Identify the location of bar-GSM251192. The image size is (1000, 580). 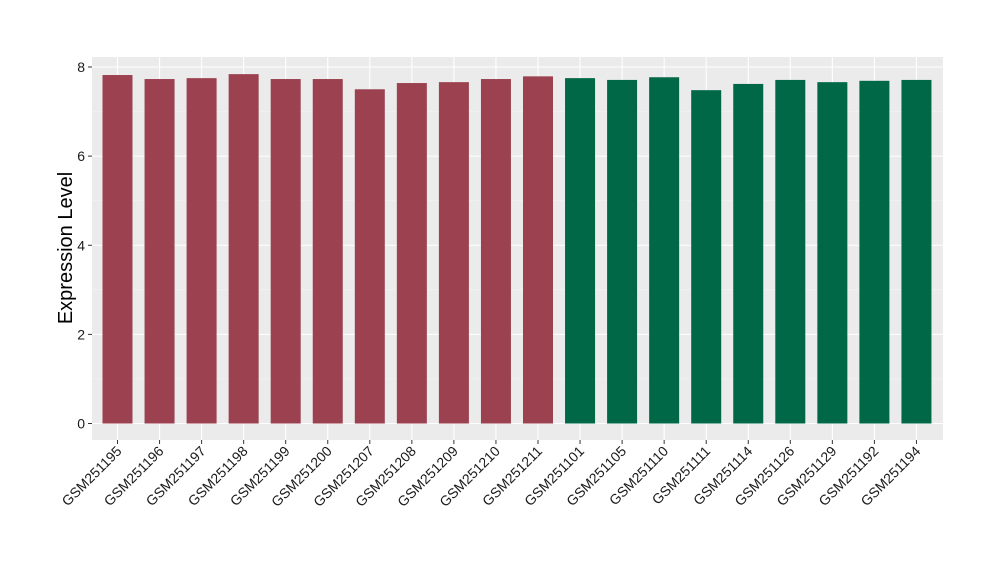
(874, 252).